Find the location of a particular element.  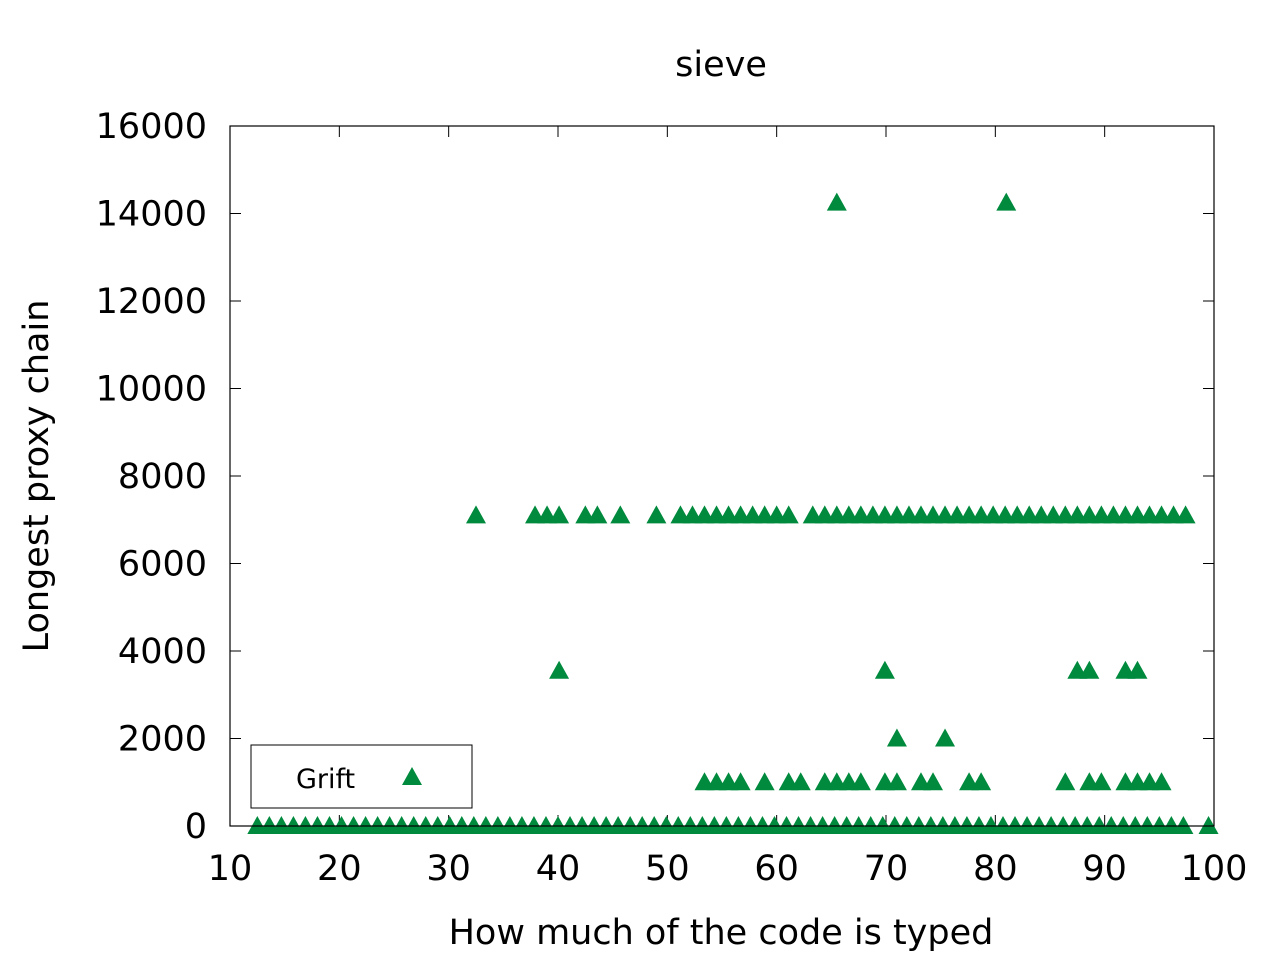

y-tick-label: 6000 is located at coordinates (162, 565).